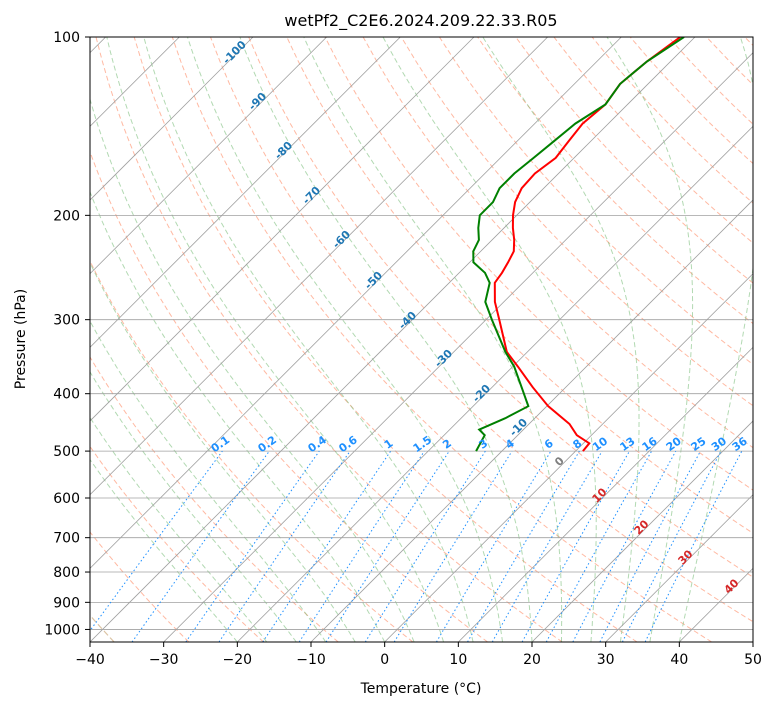  What do you see at coordinates (283, 150) in the screenshot?
I see `isotherm-label: -80` at bounding box center [283, 150].